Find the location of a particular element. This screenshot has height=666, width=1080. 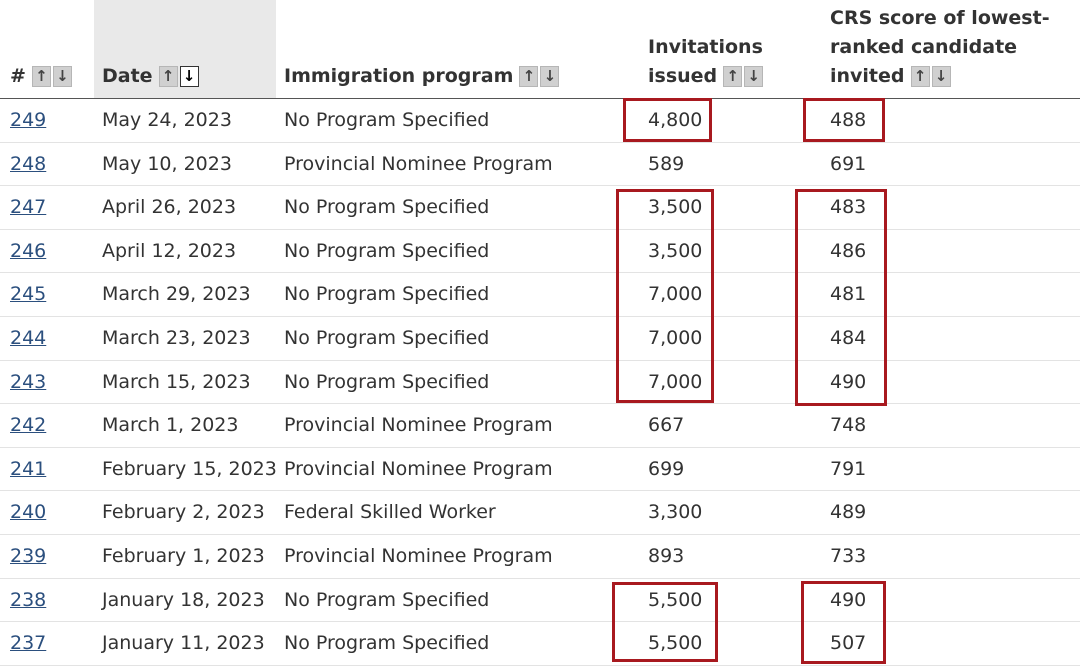

cell-number: 249 is located at coordinates (28, 121).